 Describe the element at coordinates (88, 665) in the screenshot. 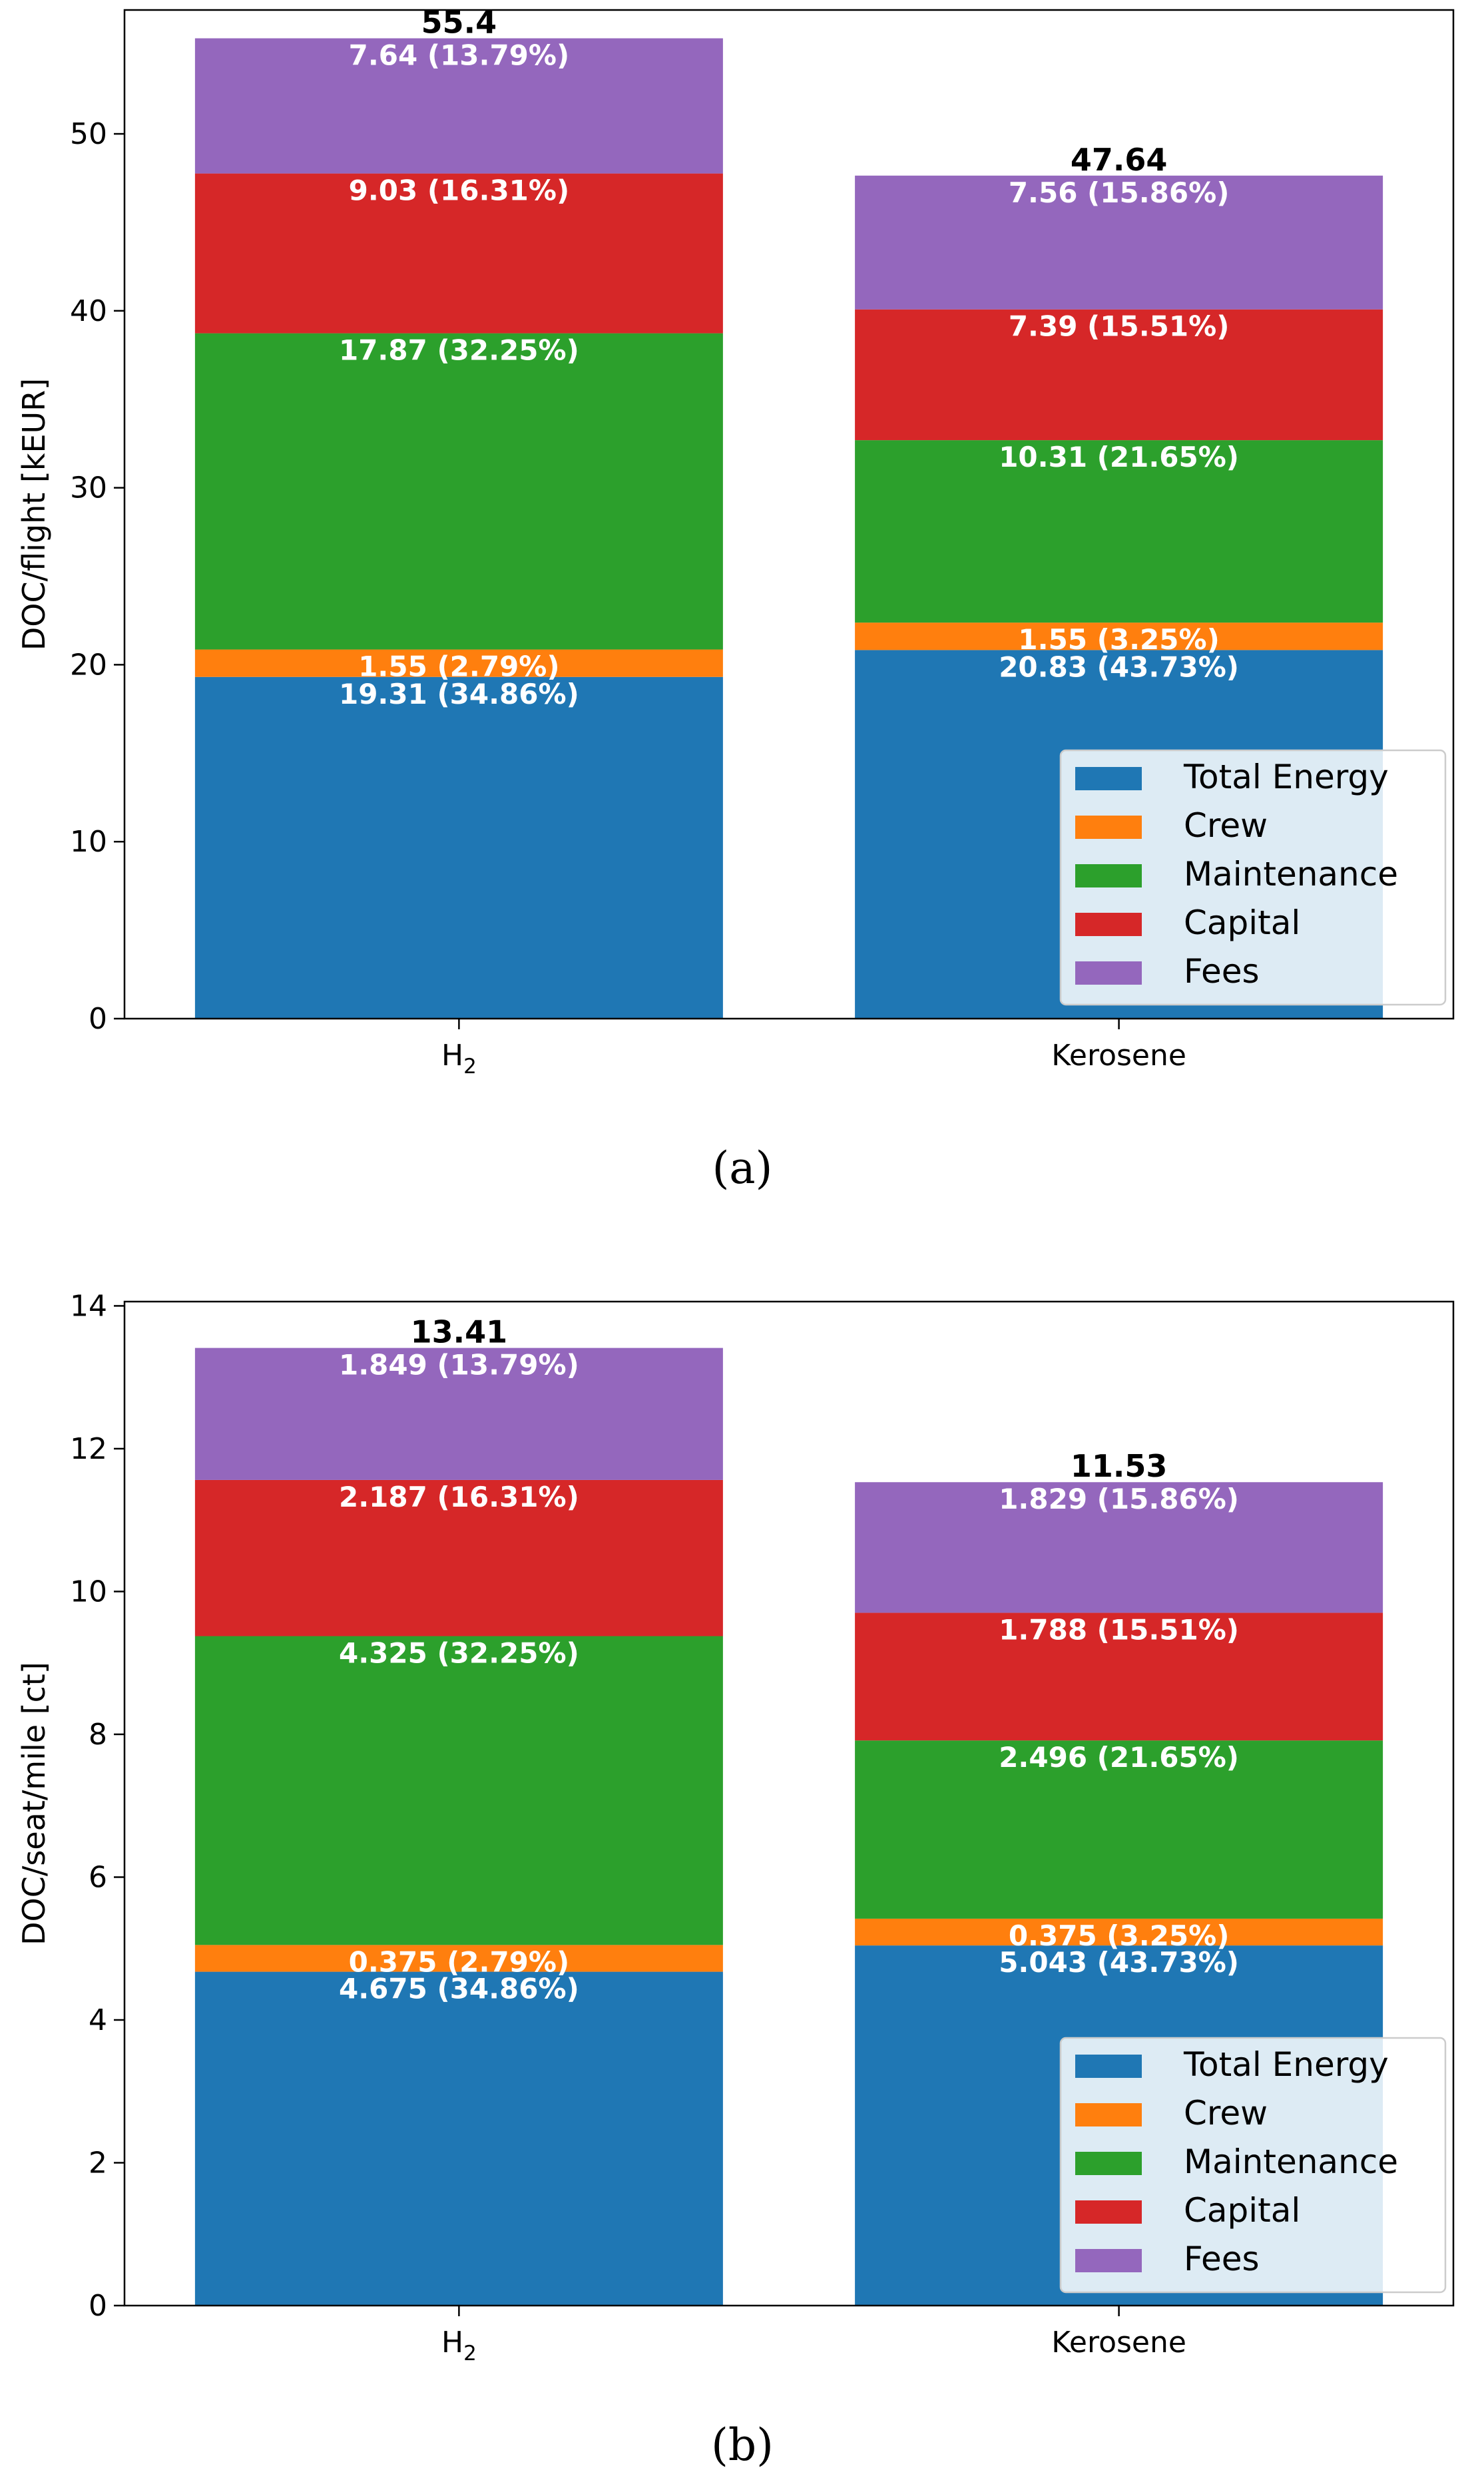

I see `y-tick-label: 20` at that location.